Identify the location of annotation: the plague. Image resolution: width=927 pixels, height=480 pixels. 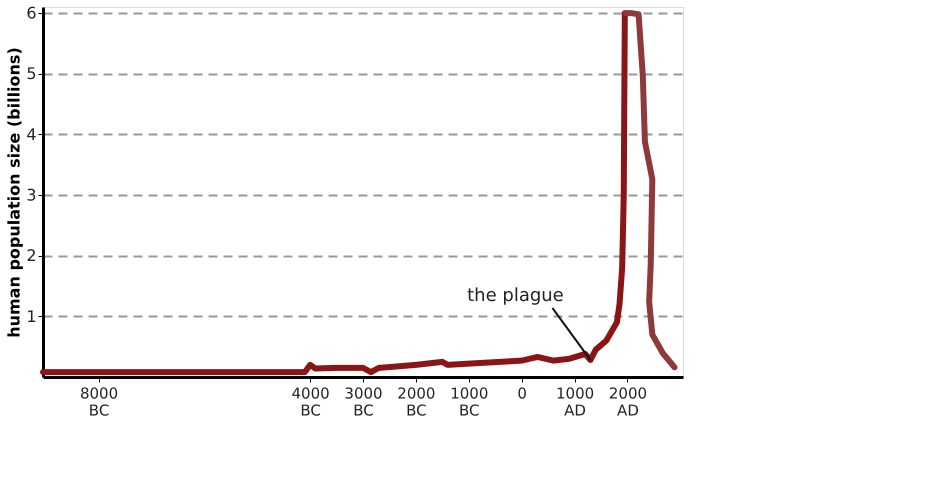
(515, 295).